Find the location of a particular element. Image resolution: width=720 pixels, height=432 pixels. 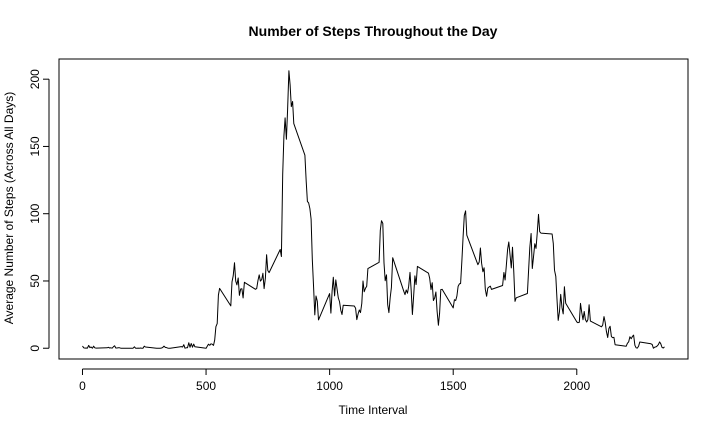

y-tick-label: 150 is located at coordinates (35, 146).